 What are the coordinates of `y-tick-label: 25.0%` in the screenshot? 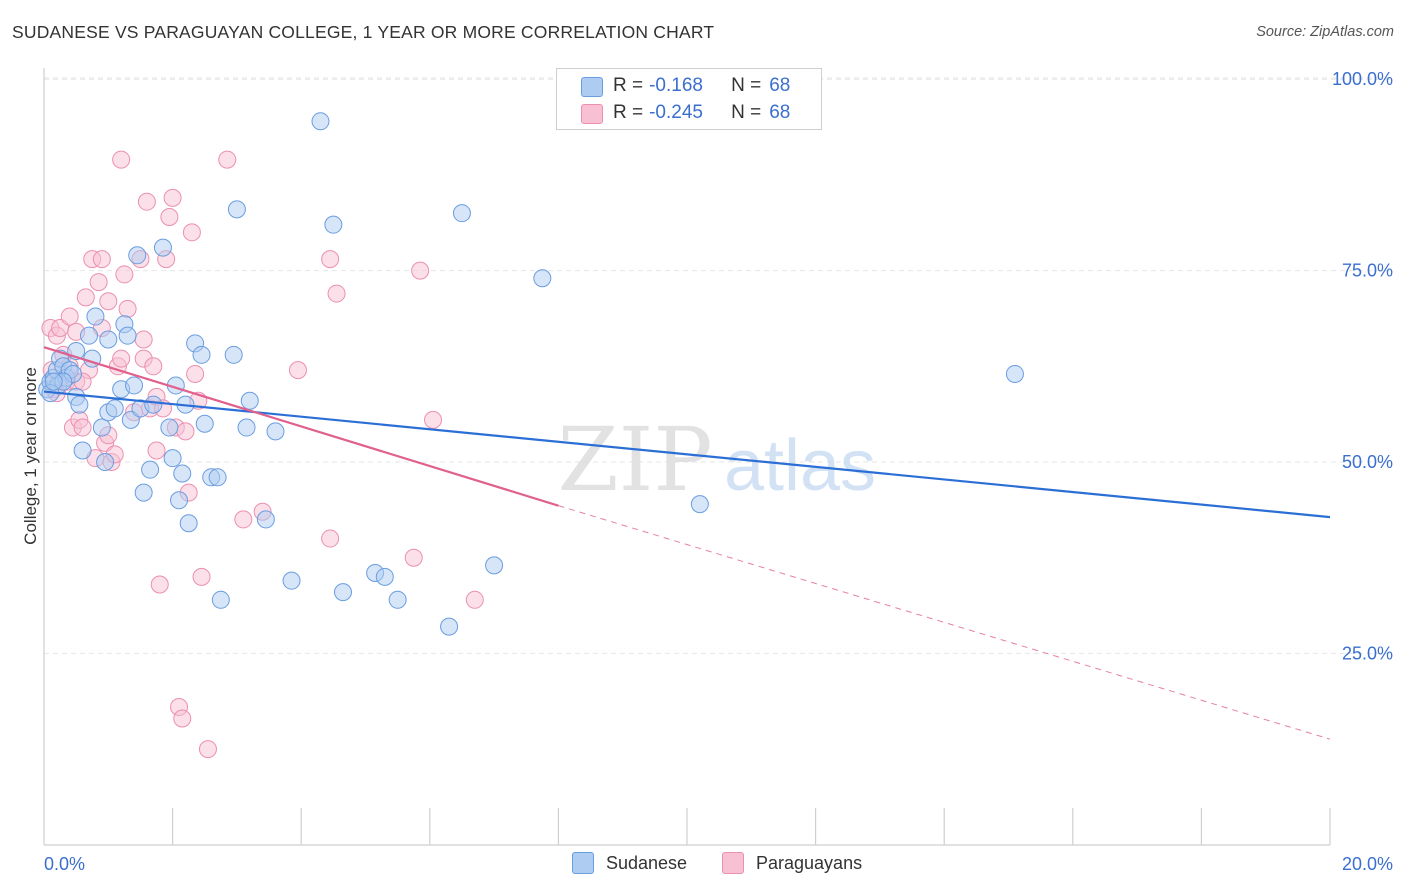 It's located at (1367, 653).